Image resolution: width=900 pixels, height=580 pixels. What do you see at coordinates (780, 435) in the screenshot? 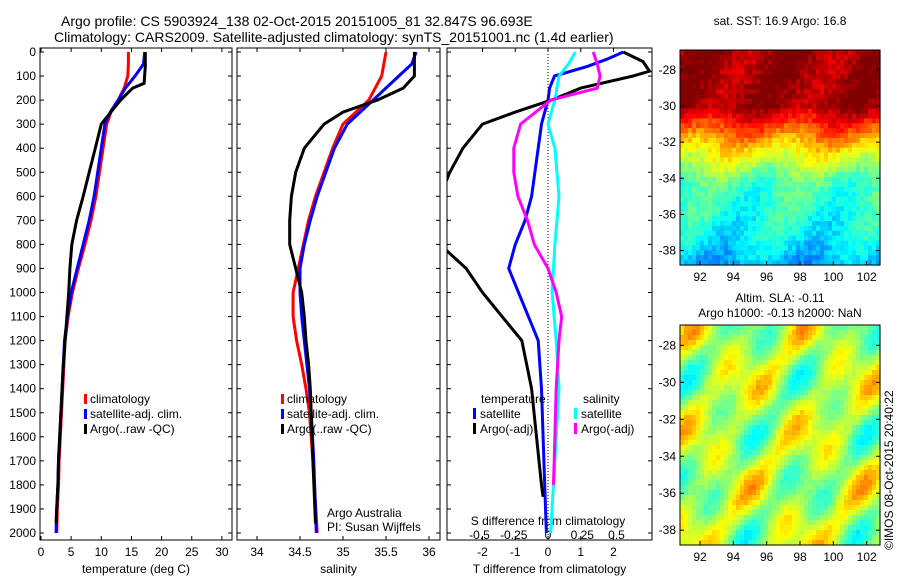
I see `map-frame` at bounding box center [780, 435].